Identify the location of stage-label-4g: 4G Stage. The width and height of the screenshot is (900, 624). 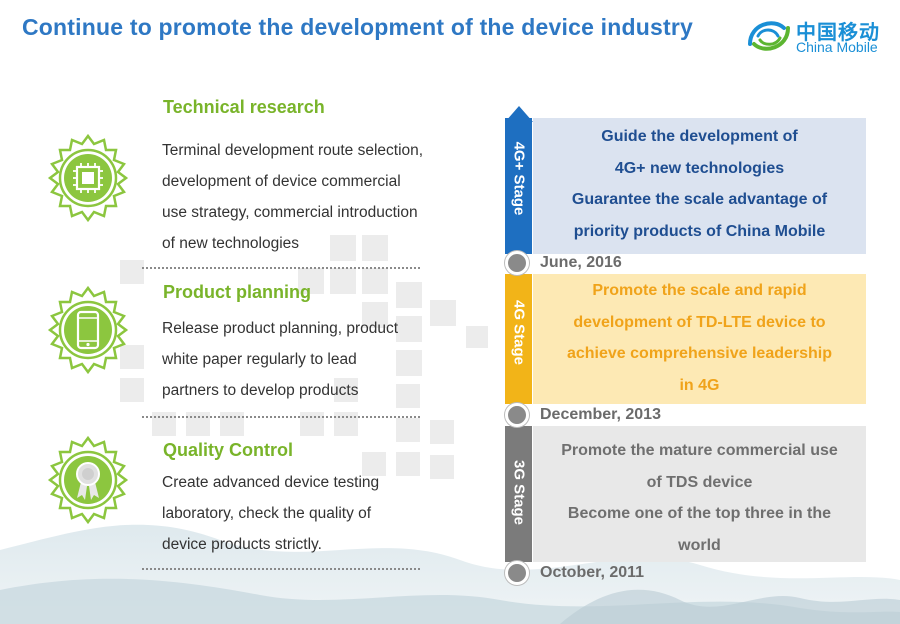
(519, 332).